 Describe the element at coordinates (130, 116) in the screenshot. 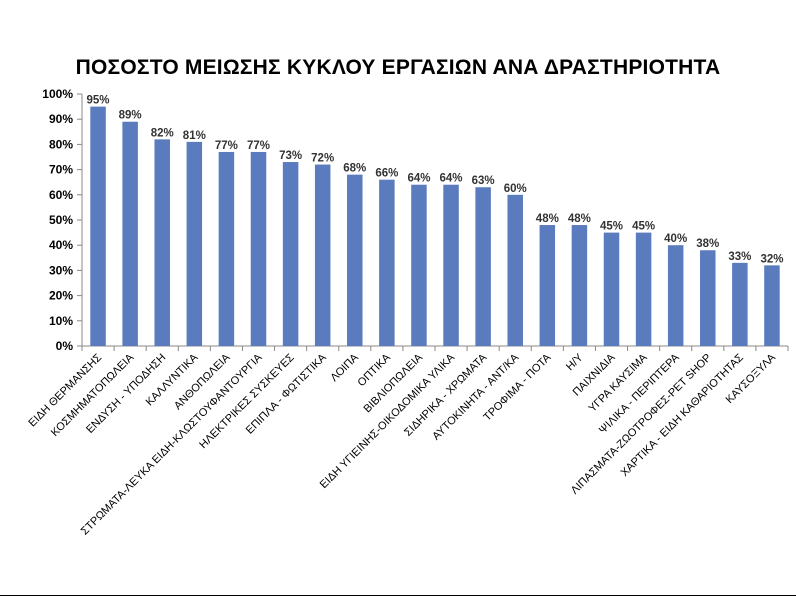

I see `data-label: 89%` at that location.